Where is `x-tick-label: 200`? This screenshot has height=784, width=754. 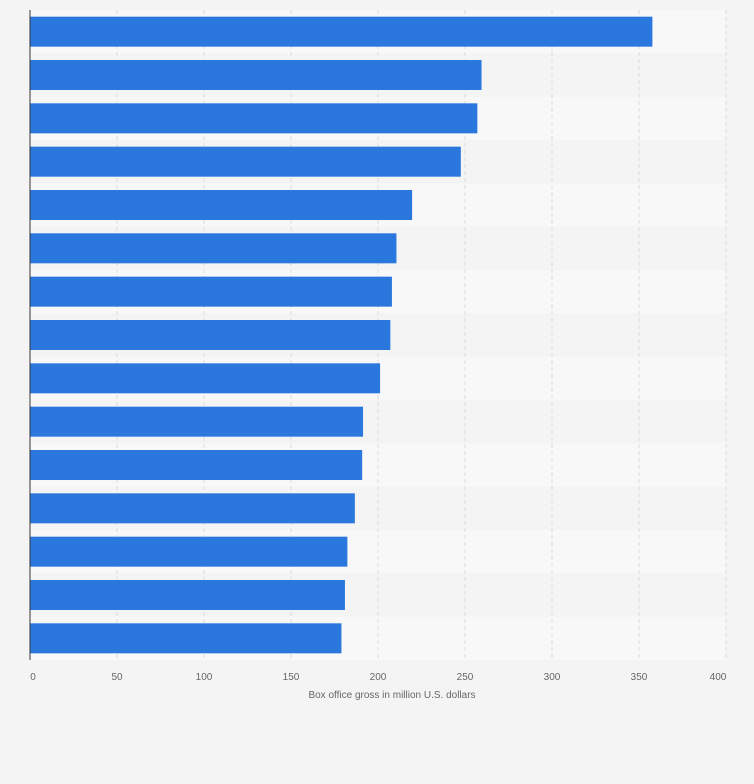
x-tick-label: 200 is located at coordinates (378, 677).